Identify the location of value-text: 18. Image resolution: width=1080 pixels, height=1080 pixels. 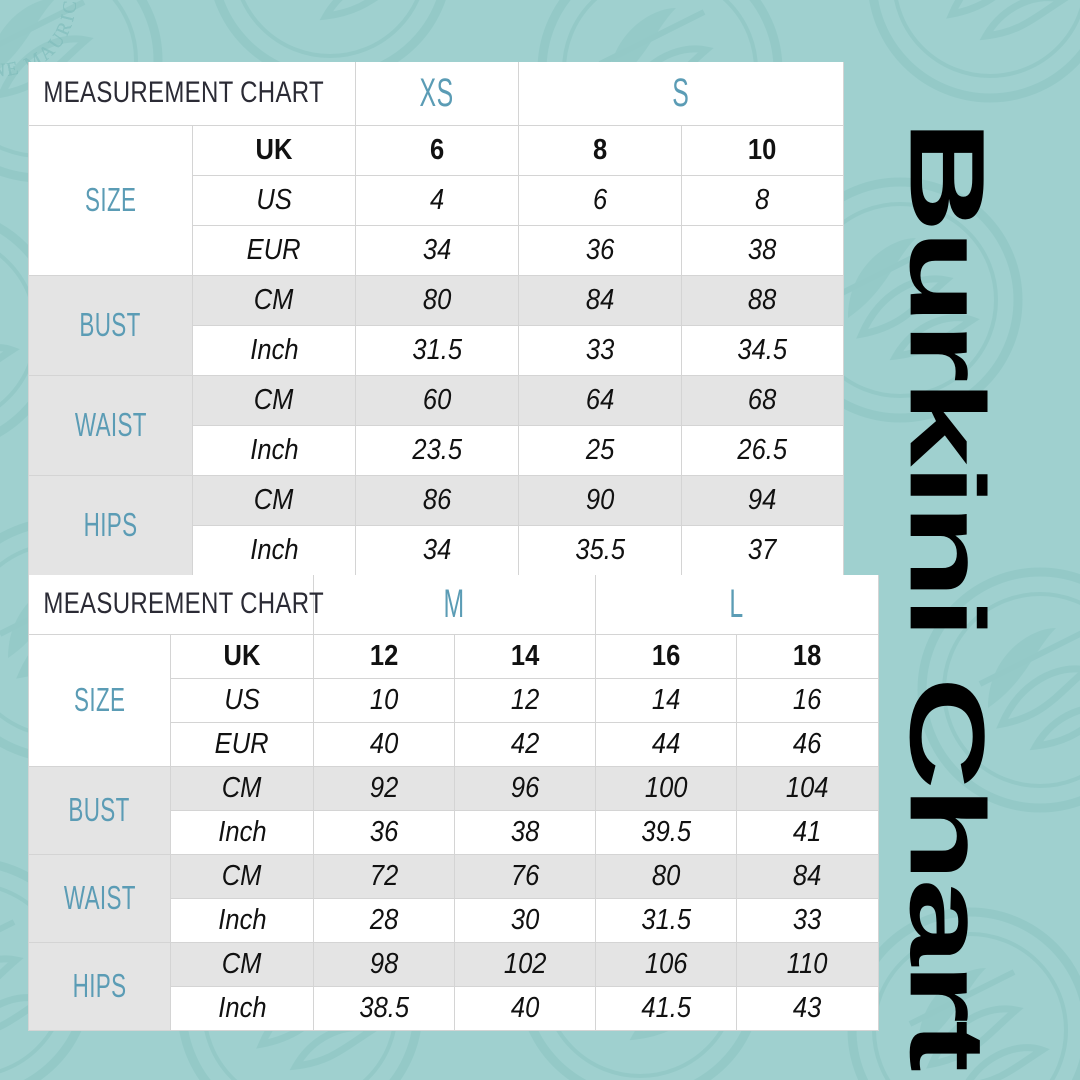
(807, 655).